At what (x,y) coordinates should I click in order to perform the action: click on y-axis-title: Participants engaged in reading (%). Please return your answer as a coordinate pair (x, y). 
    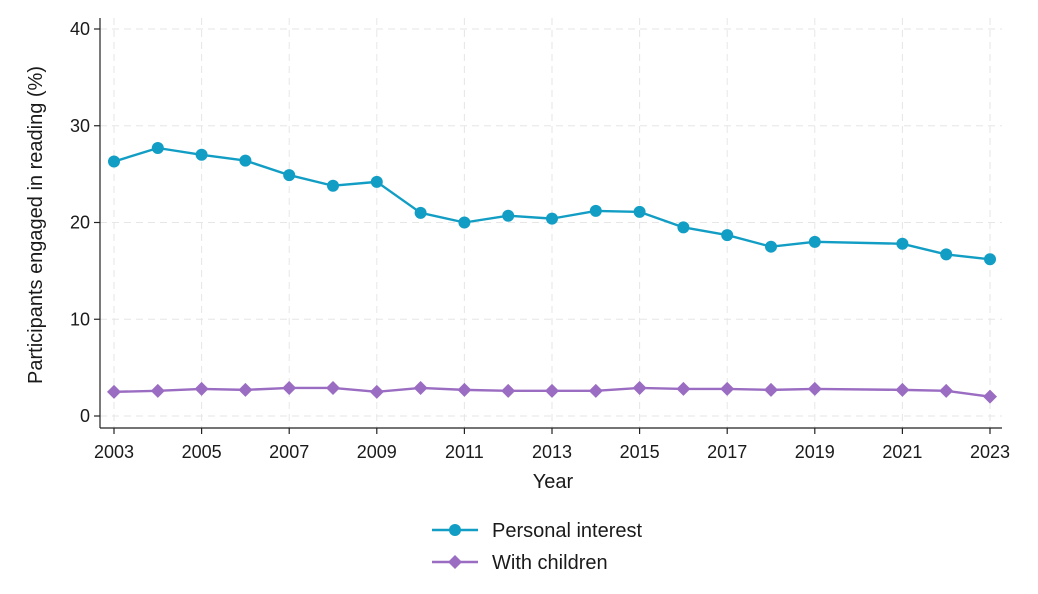
    Looking at the image, I should click on (36, 225).